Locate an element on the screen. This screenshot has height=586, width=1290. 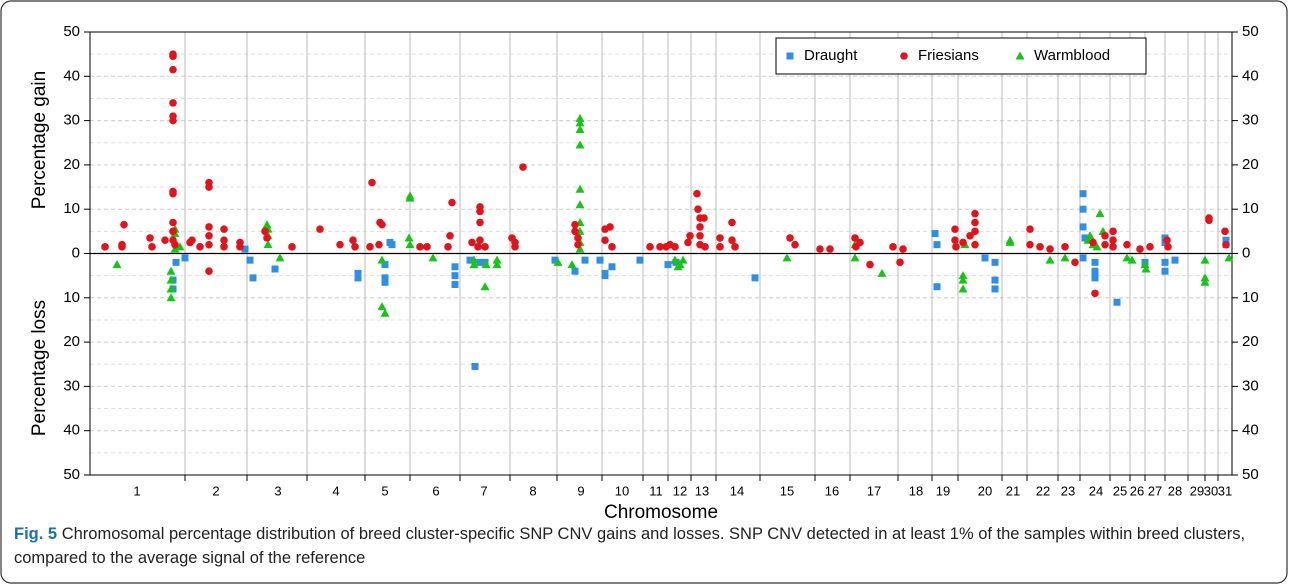
y-tick-label: 10 is located at coordinates (71, 297).